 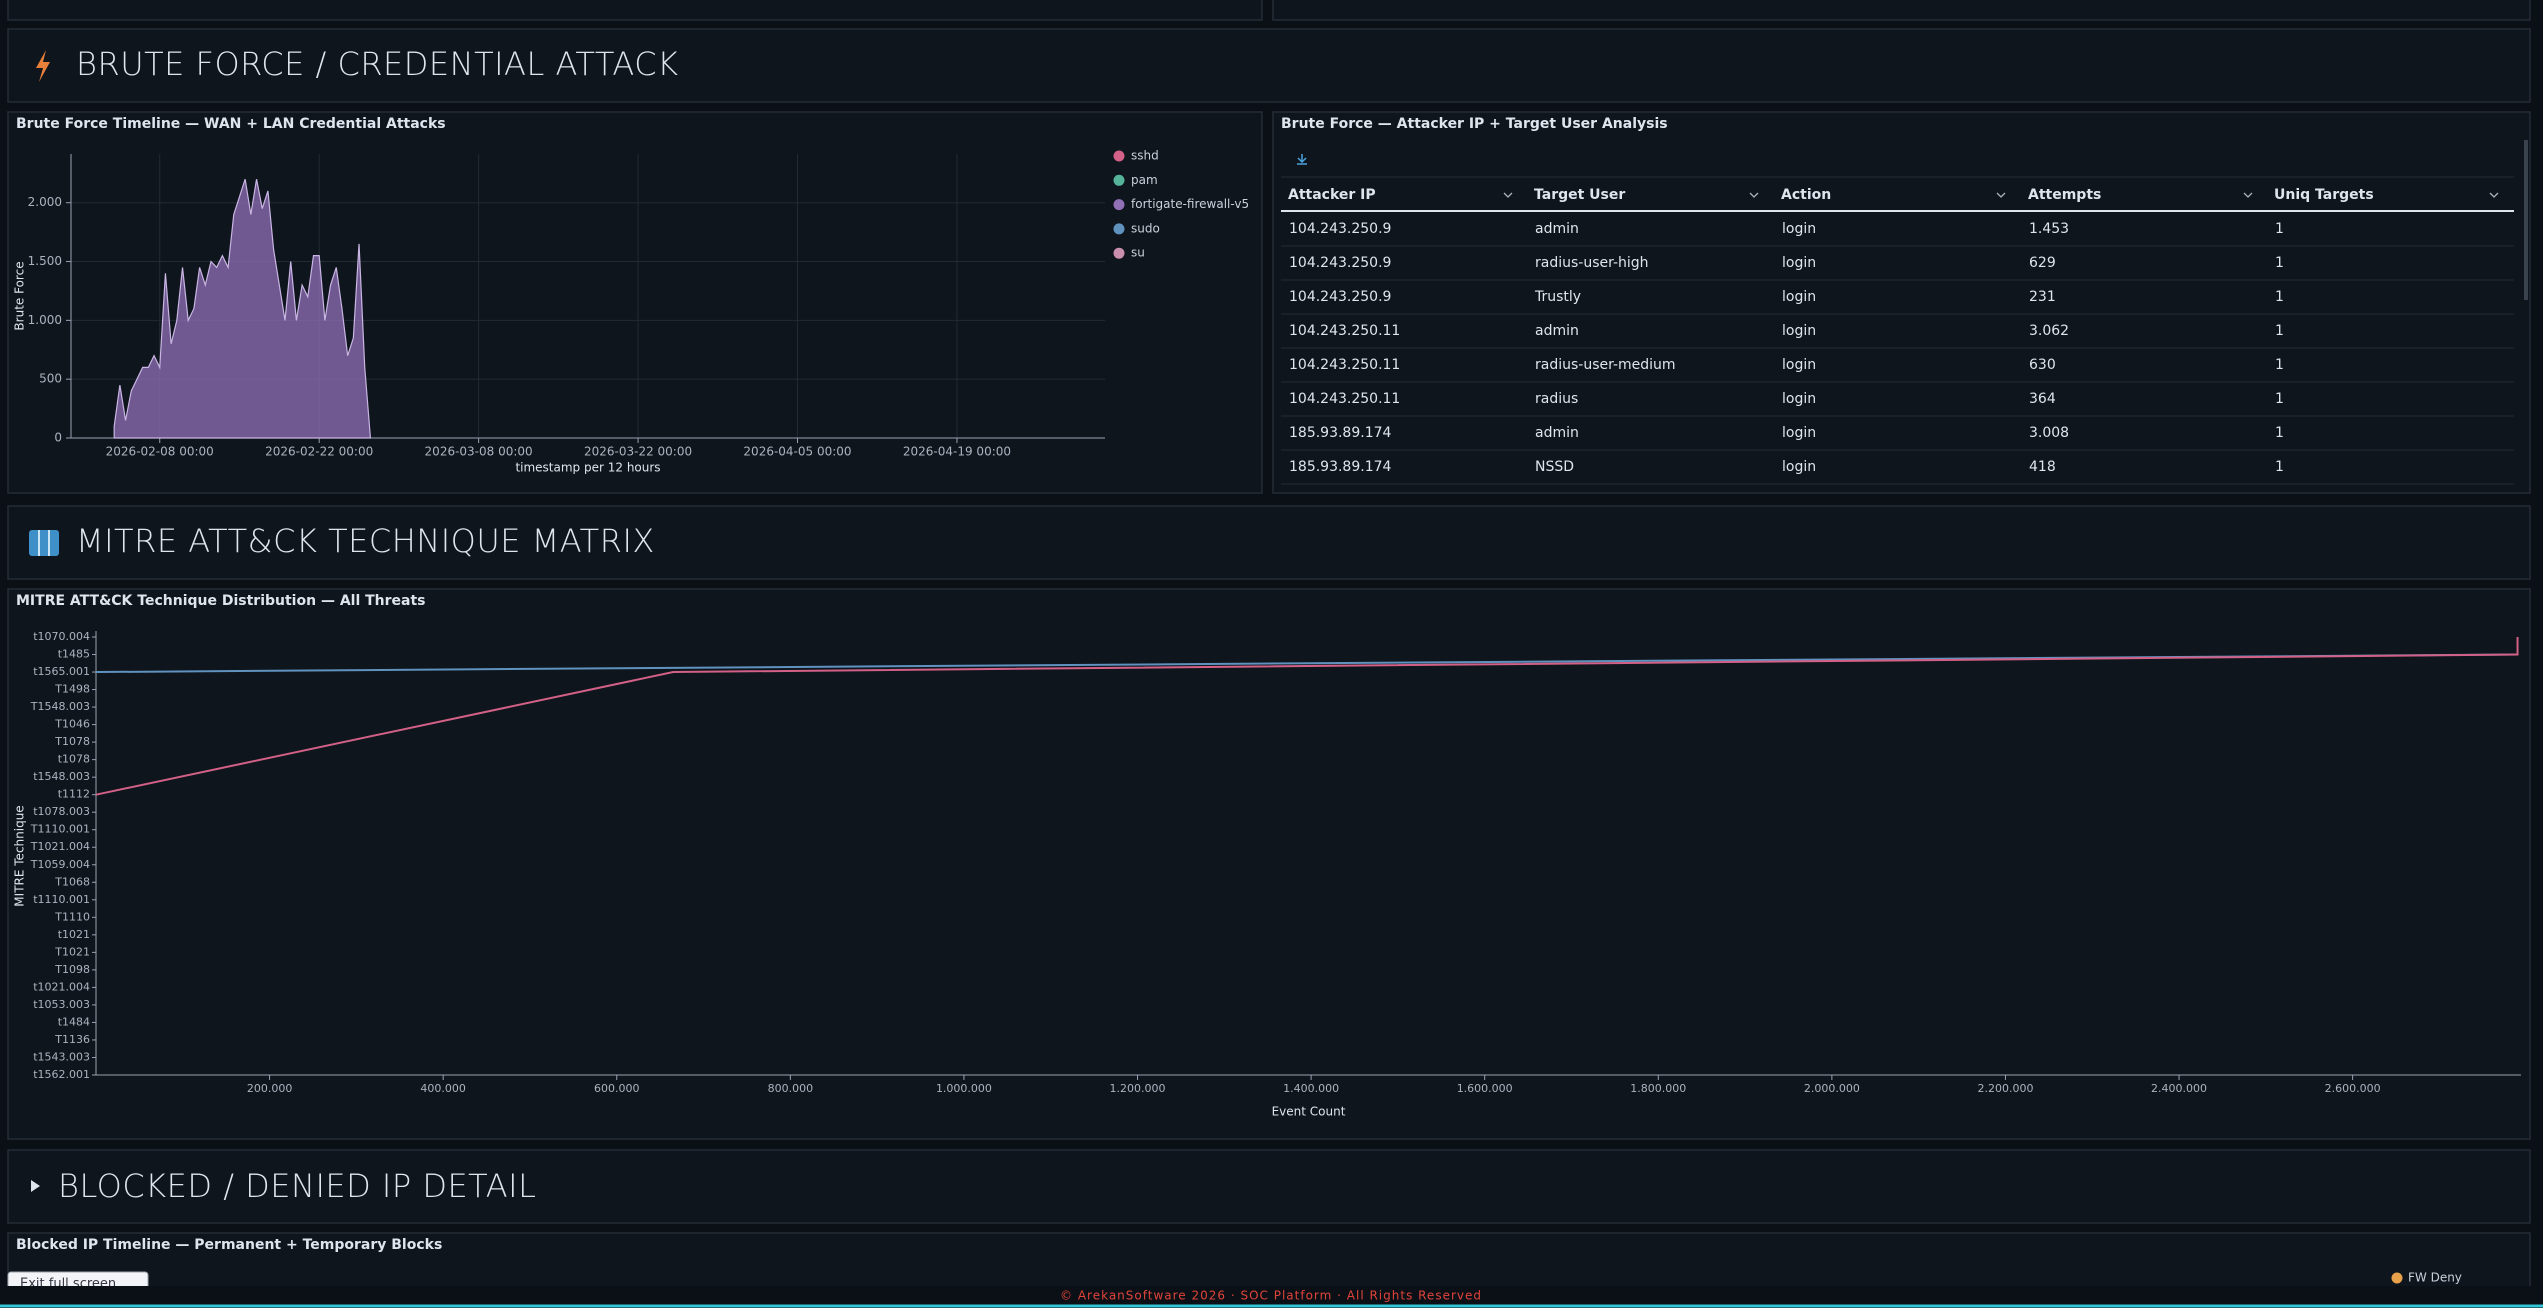 What do you see at coordinates (377, 64) in the screenshot?
I see `section-title: BRUTE FORCE / CREDENTIAL ATTACK` at bounding box center [377, 64].